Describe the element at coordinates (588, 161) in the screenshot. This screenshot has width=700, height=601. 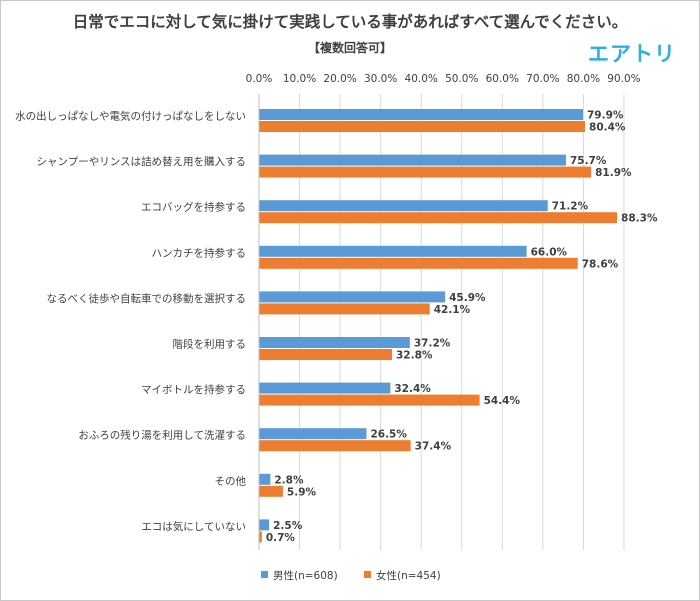
I see `value-label-male: 75.7%` at that location.